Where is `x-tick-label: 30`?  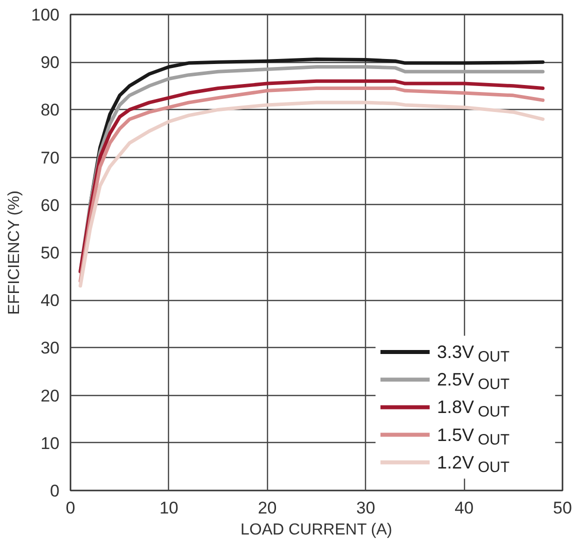 x-tick-label: 30 is located at coordinates (366, 508).